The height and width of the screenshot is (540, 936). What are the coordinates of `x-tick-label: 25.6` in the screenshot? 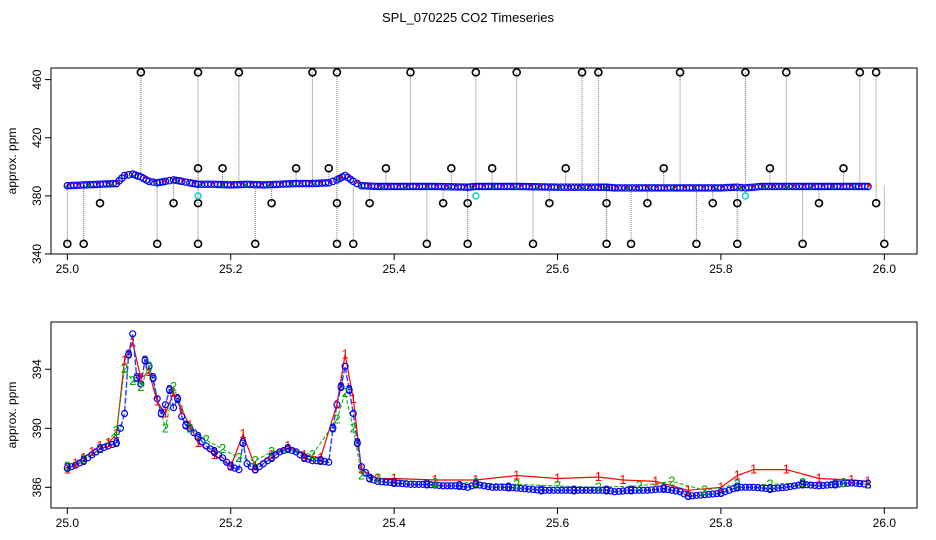 It's located at (558, 523).